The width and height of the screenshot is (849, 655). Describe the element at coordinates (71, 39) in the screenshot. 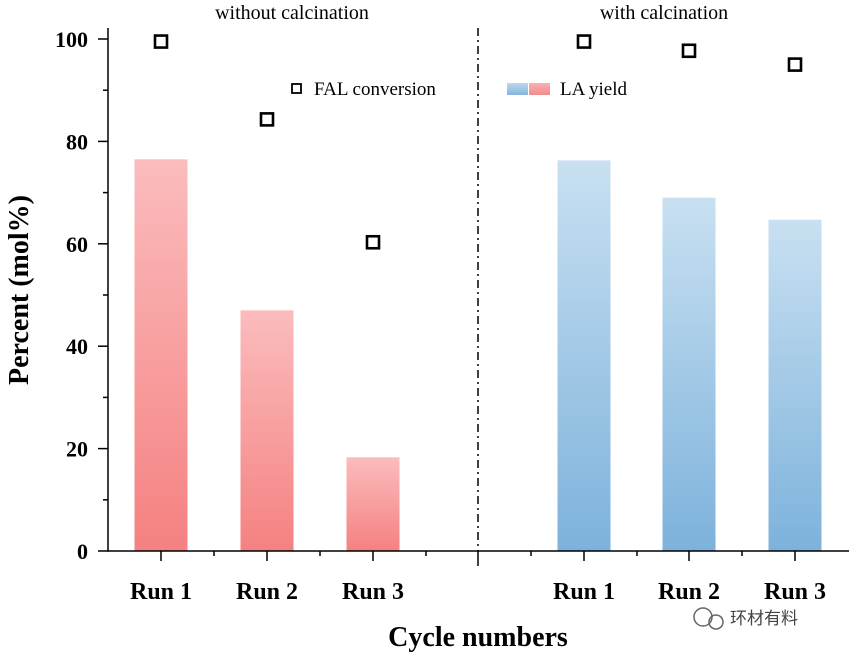

I see `y-tick-label: 100` at that location.